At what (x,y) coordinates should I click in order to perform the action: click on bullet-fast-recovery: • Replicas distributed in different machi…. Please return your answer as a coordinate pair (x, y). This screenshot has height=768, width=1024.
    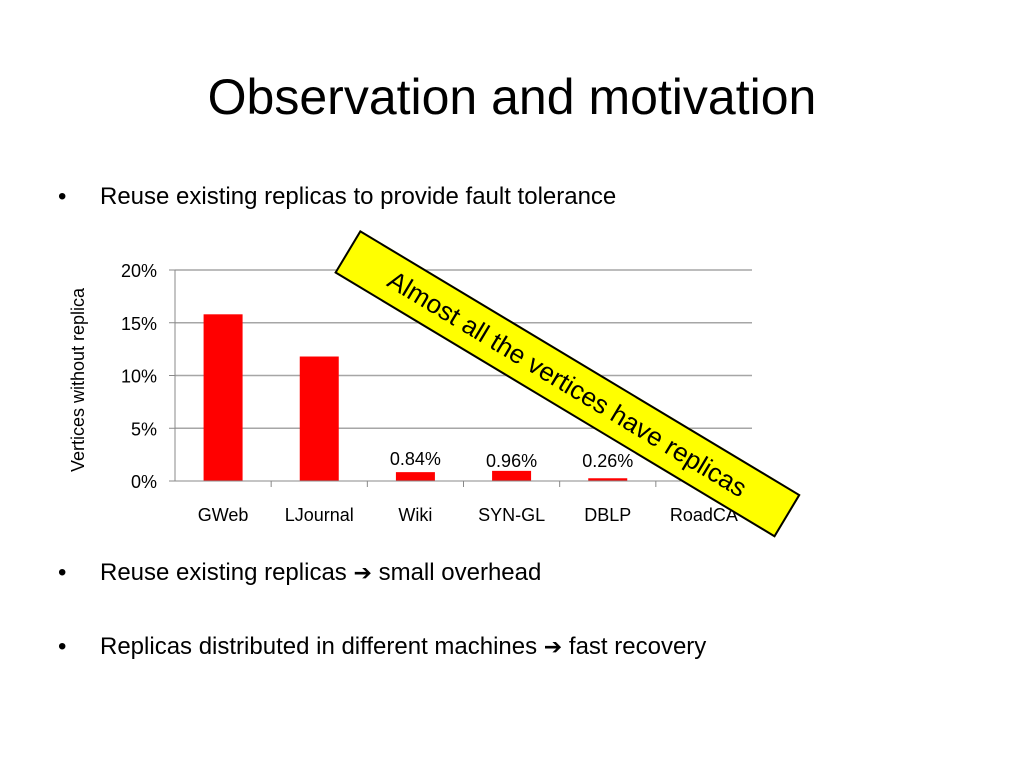
    Looking at the image, I should click on (382, 647).